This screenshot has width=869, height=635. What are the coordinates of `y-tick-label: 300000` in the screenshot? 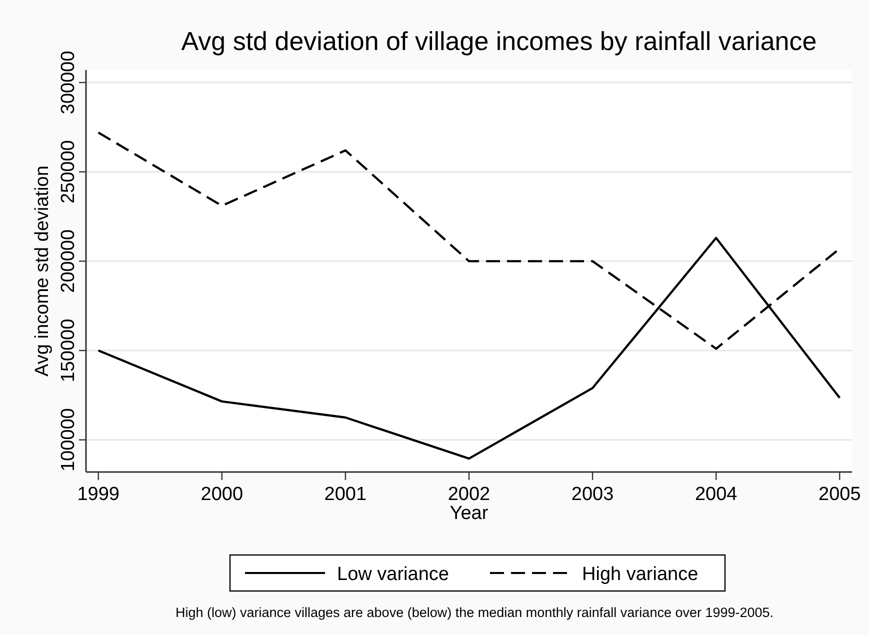 It's located at (68, 82).